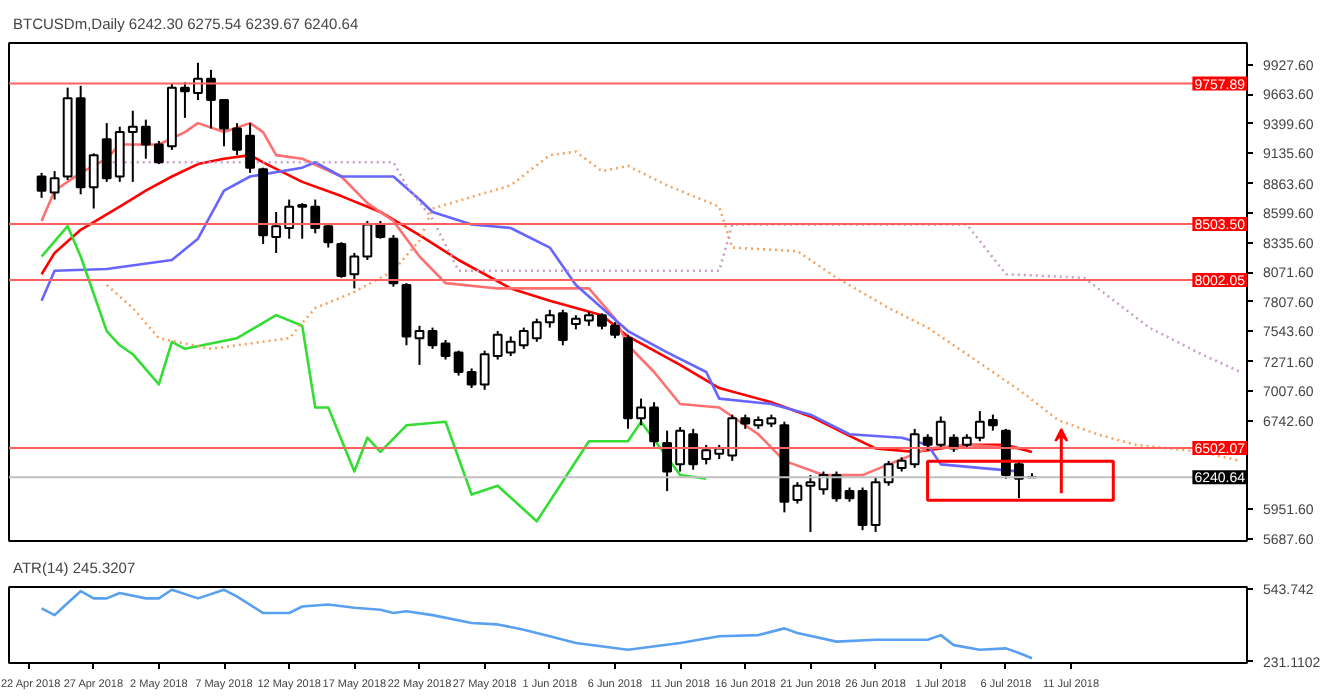 This screenshot has width=1330, height=696. Describe the element at coordinates (537, 624) in the screenshot. I see `line-series` at that location.